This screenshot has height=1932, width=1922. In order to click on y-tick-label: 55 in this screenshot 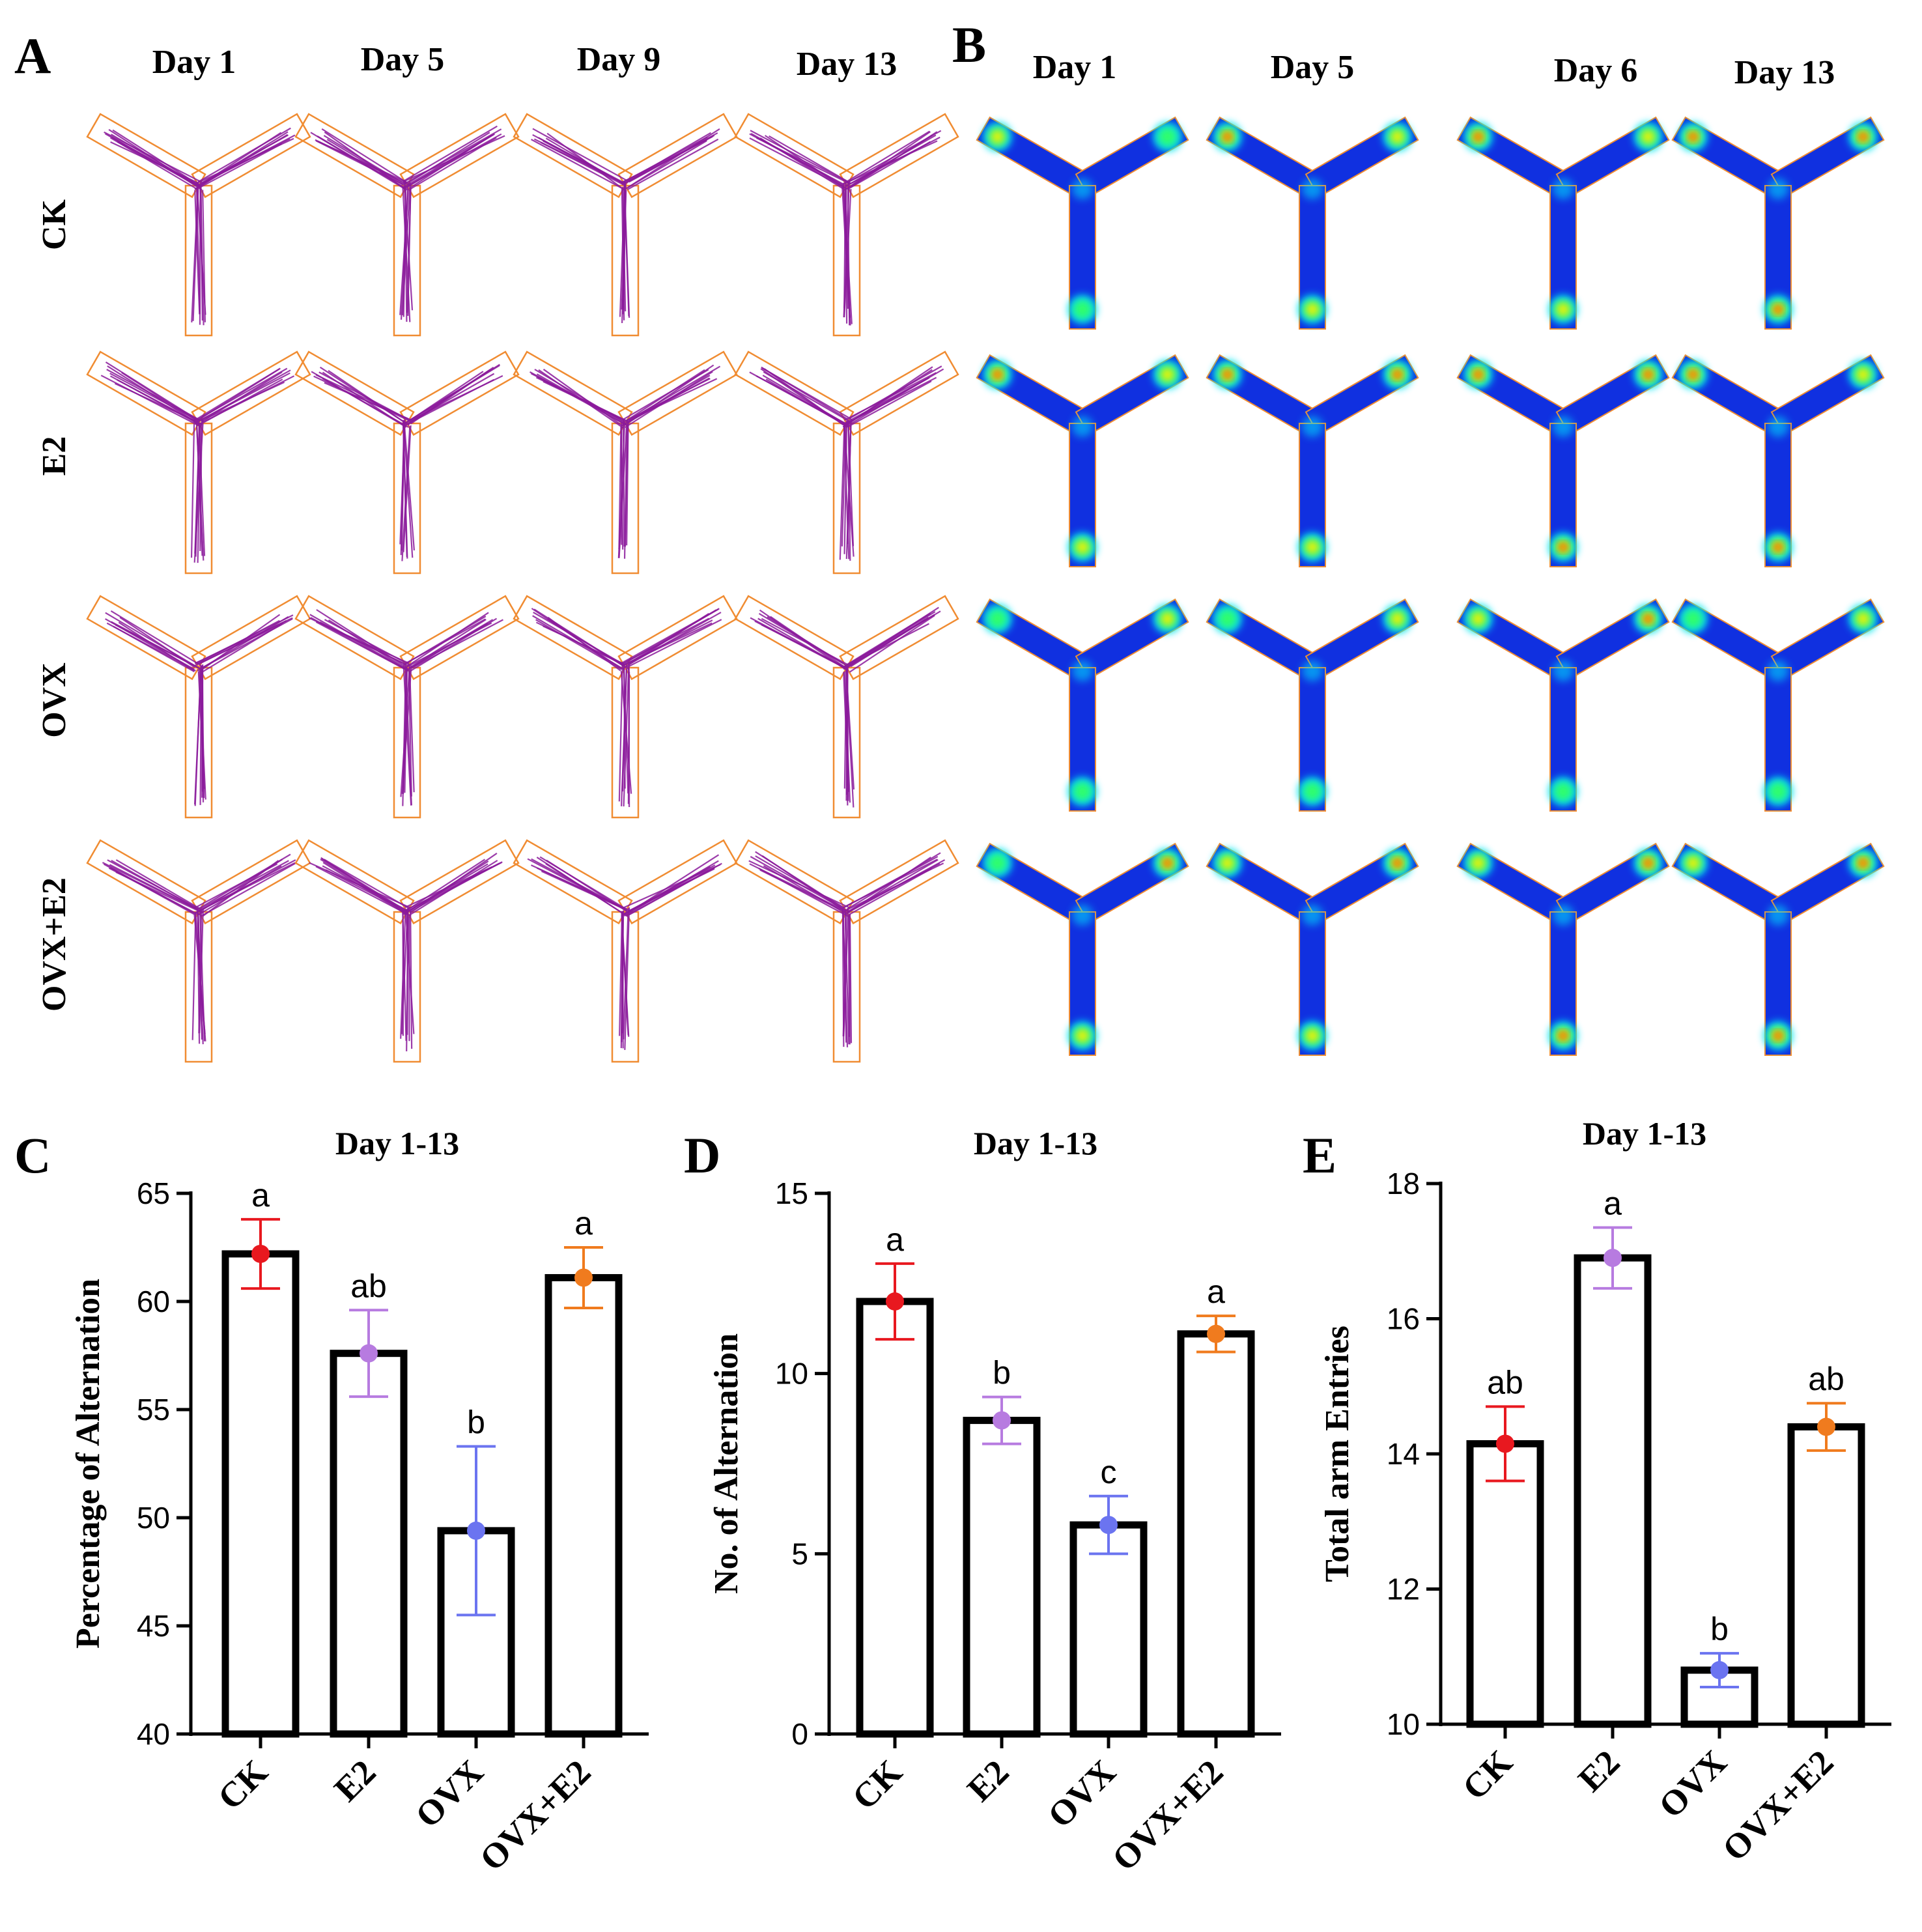, I will do `click(153, 1410)`.